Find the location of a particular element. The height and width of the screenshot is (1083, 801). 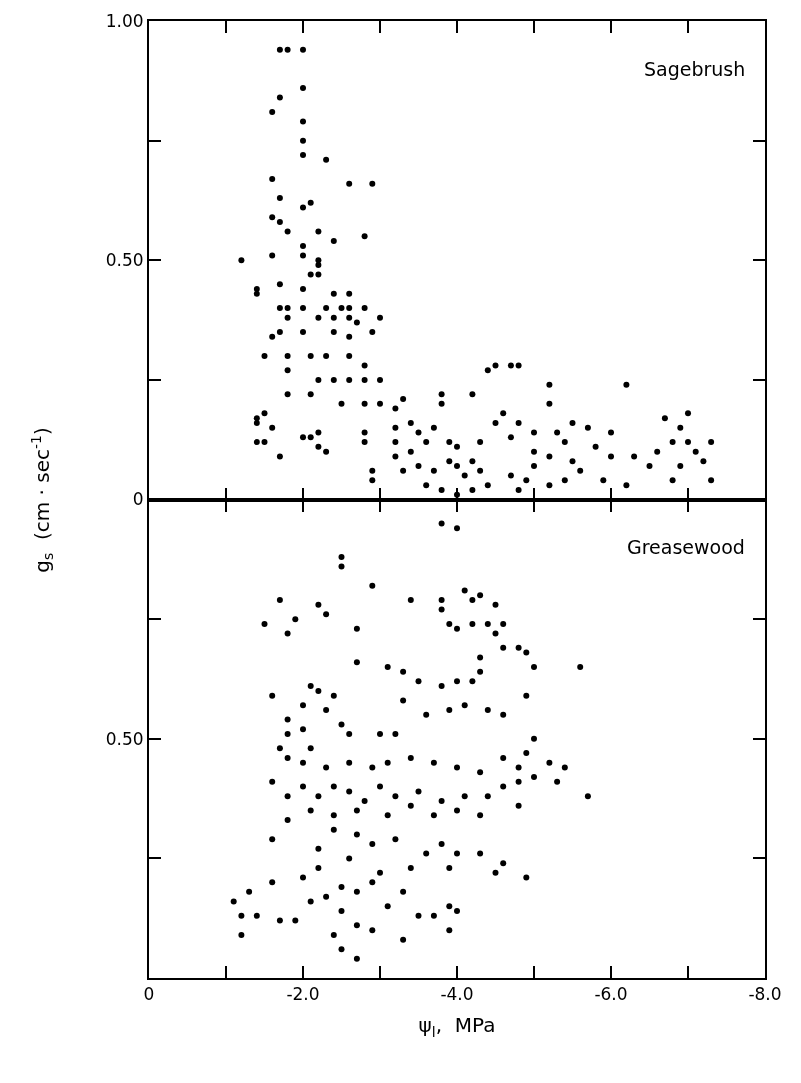

y-tick-label: 0 is located at coordinates (138, 499).